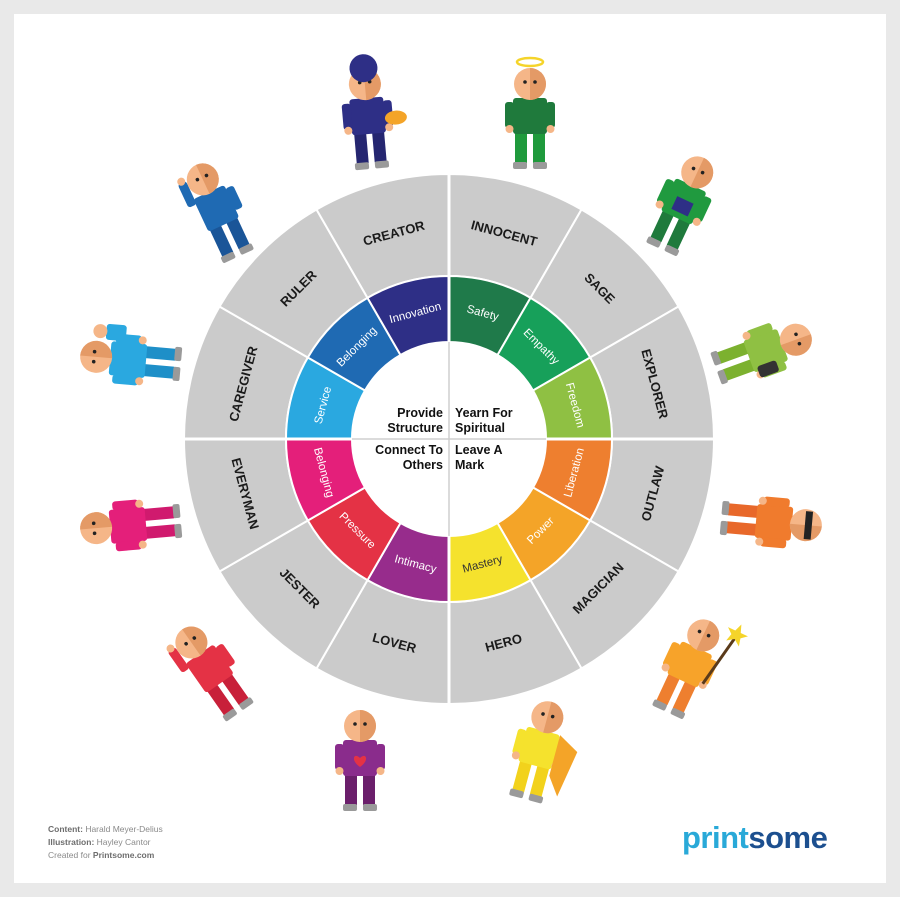 Image resolution: width=900 pixels, height=897 pixels. What do you see at coordinates (131, 525) in the screenshot?
I see `everyman-character-icon` at bounding box center [131, 525].